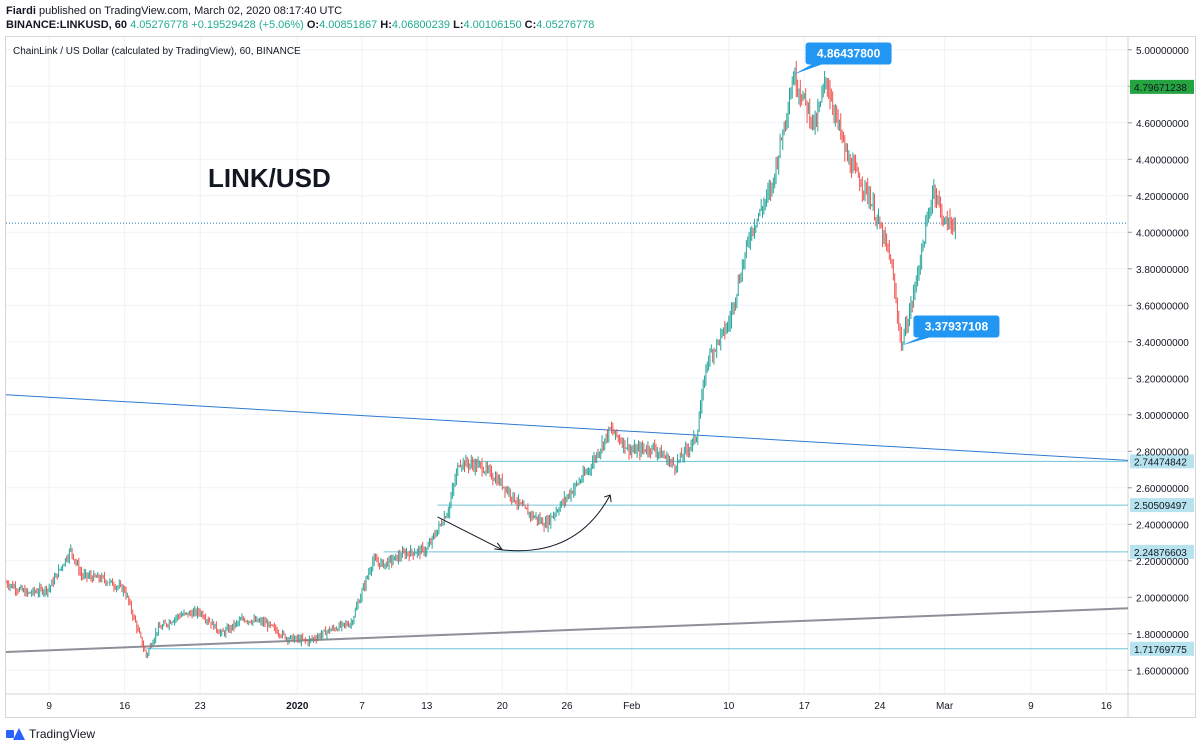 This screenshot has height=749, width=1200. Describe the element at coordinates (62, 734) in the screenshot. I see `footer-brand: TradingView` at that location.